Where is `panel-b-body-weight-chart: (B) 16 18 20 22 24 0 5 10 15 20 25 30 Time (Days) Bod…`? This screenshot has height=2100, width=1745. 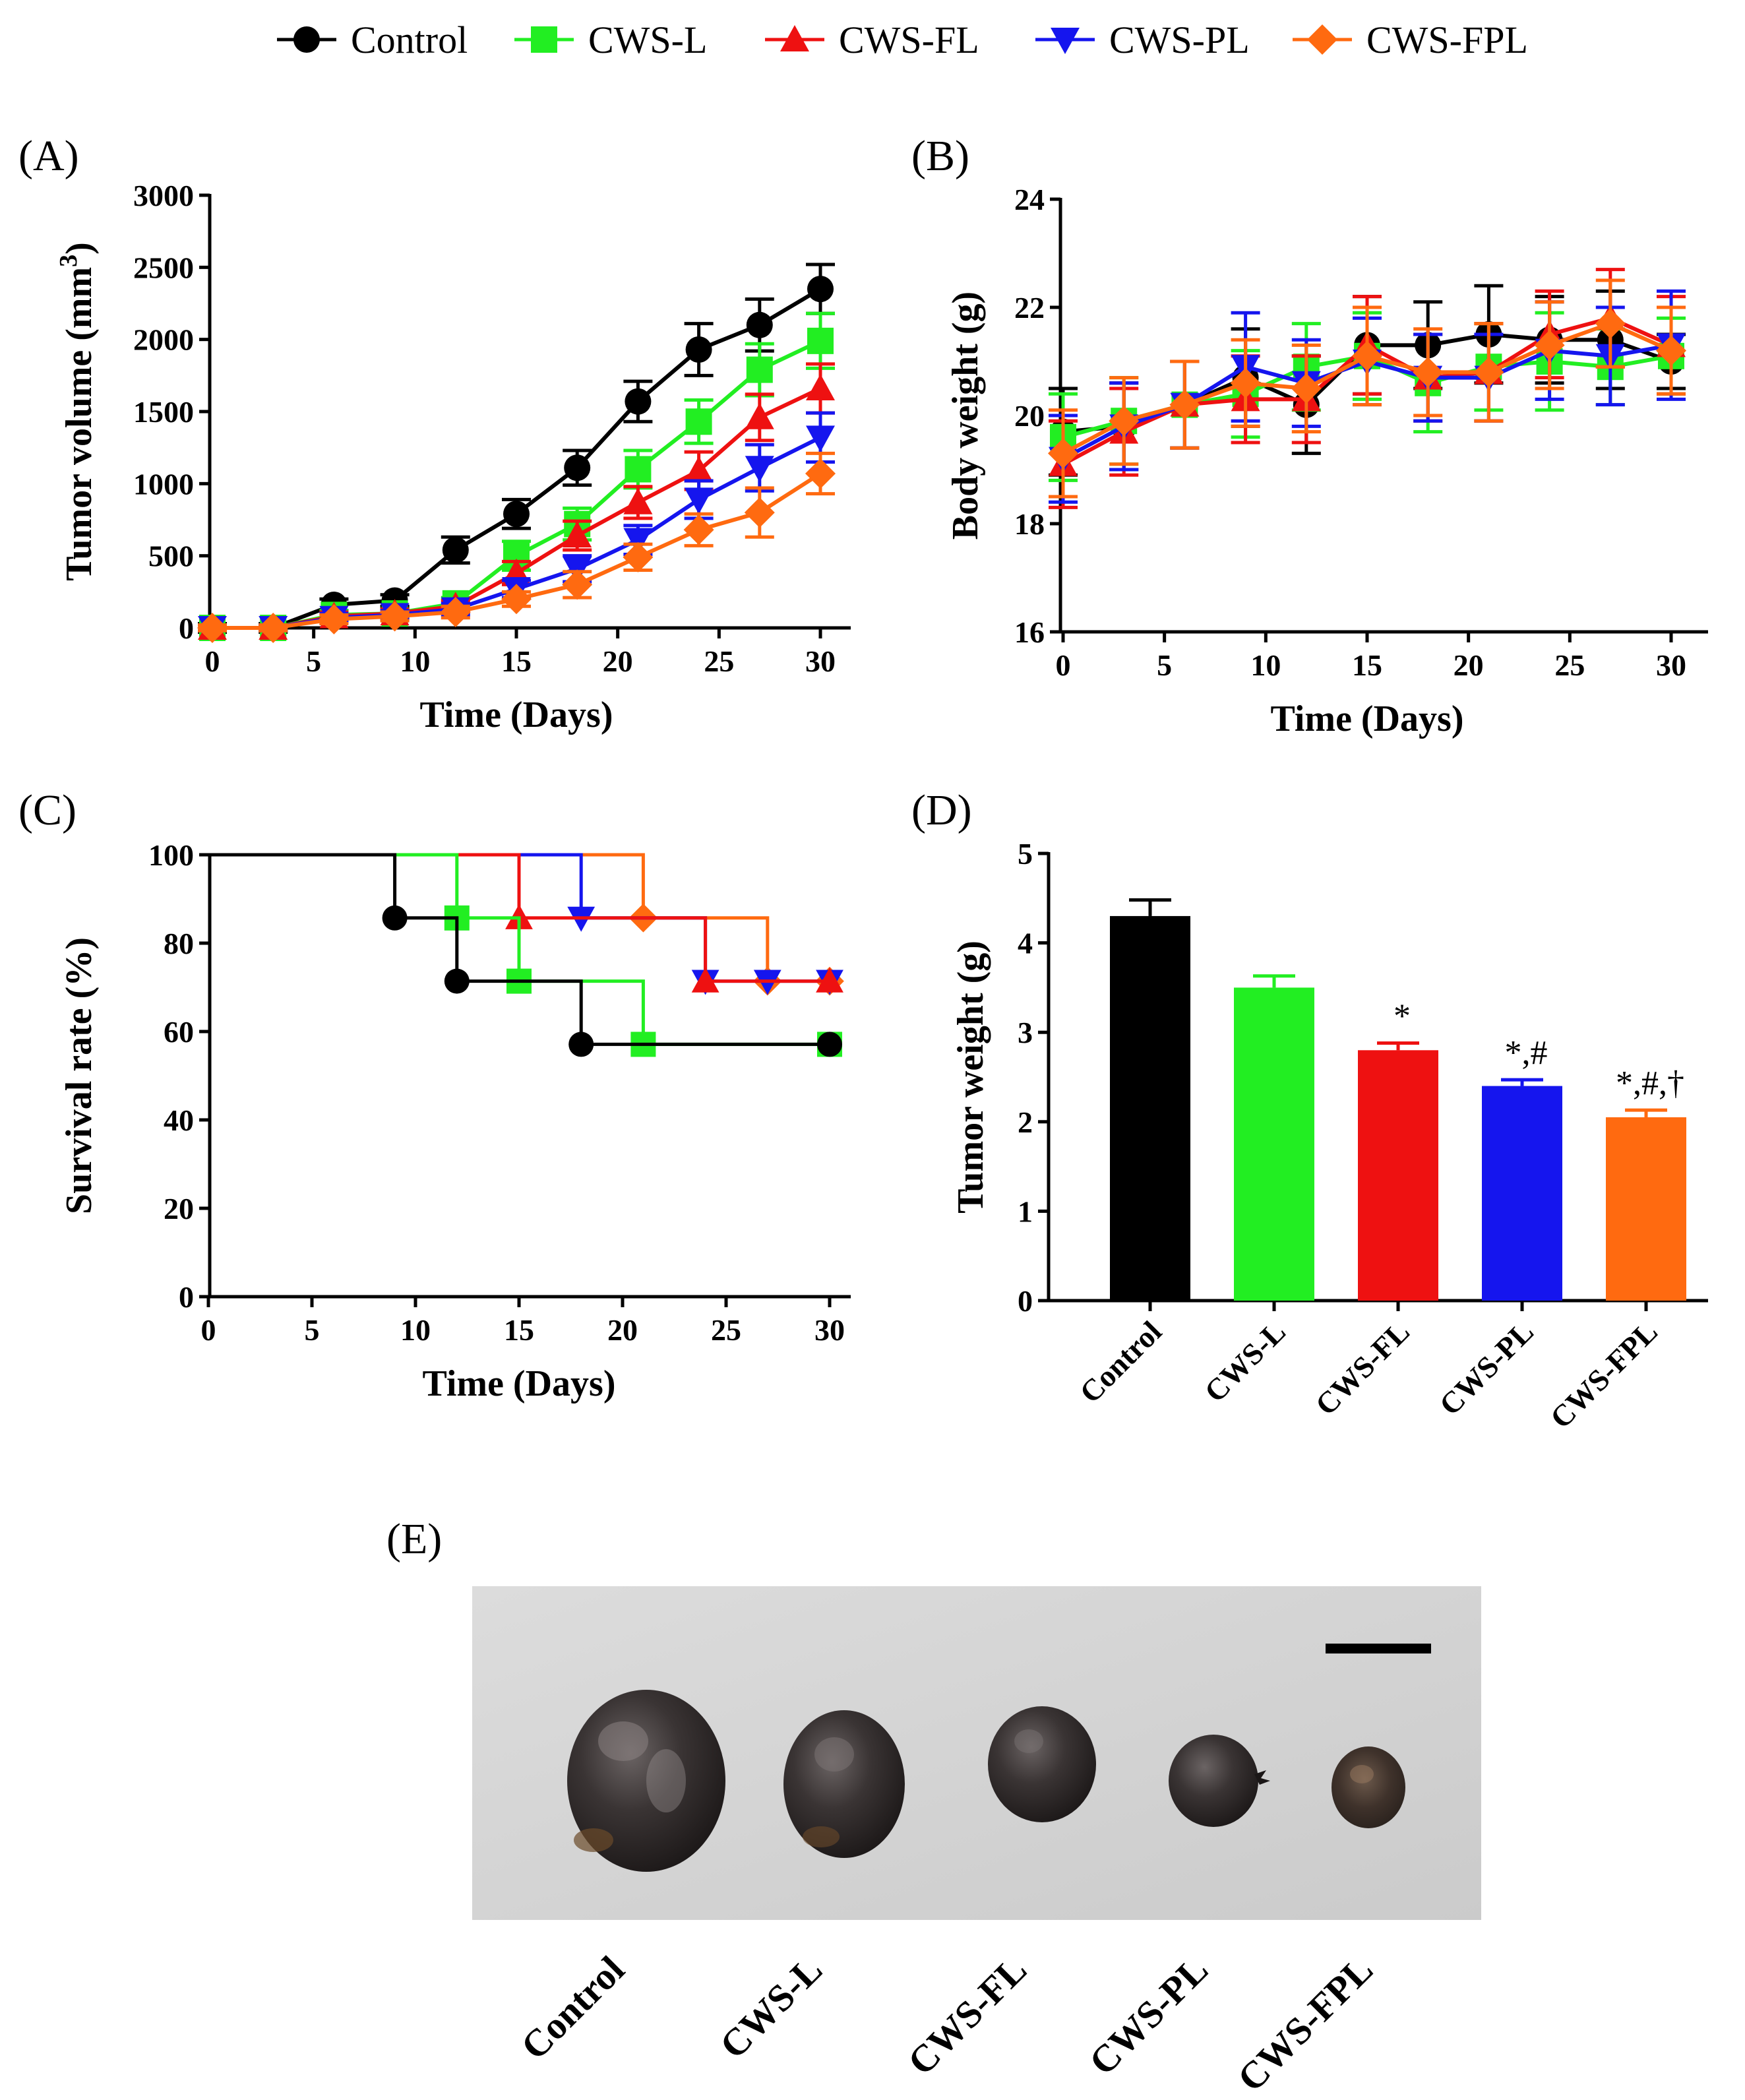 panel-b-body-weight-chart: (B) 16 18 20 22 24 0 5 10 15 20 25 30 Time (Days) Bod… is located at coordinates (1309, 435).